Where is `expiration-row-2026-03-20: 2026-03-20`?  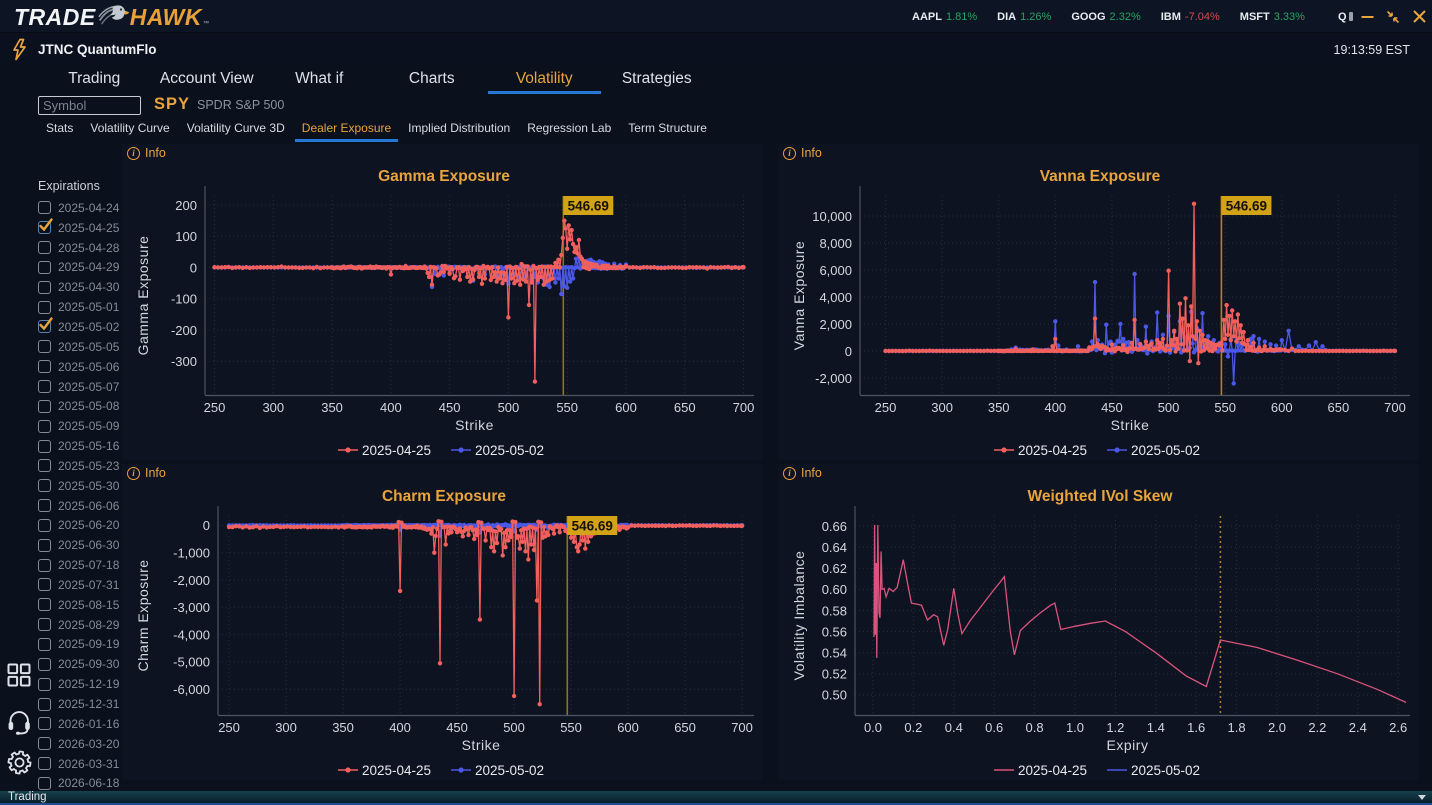
expiration-row-2026-03-20: 2026-03-20 is located at coordinates (93, 744).